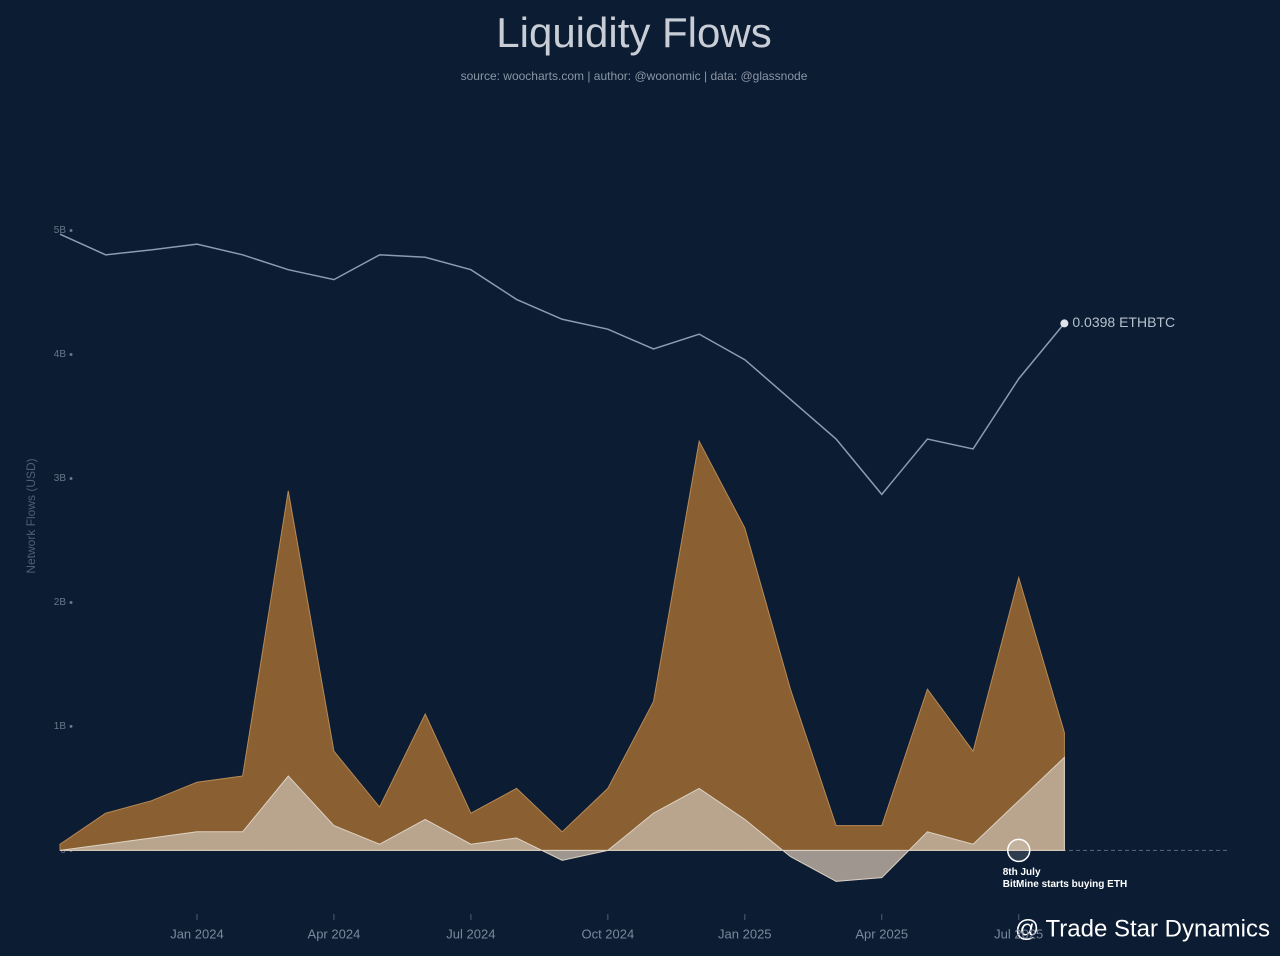 This screenshot has height=956, width=1280. What do you see at coordinates (1022, 872) in the screenshot?
I see `annotation-title: 8th July` at bounding box center [1022, 872].